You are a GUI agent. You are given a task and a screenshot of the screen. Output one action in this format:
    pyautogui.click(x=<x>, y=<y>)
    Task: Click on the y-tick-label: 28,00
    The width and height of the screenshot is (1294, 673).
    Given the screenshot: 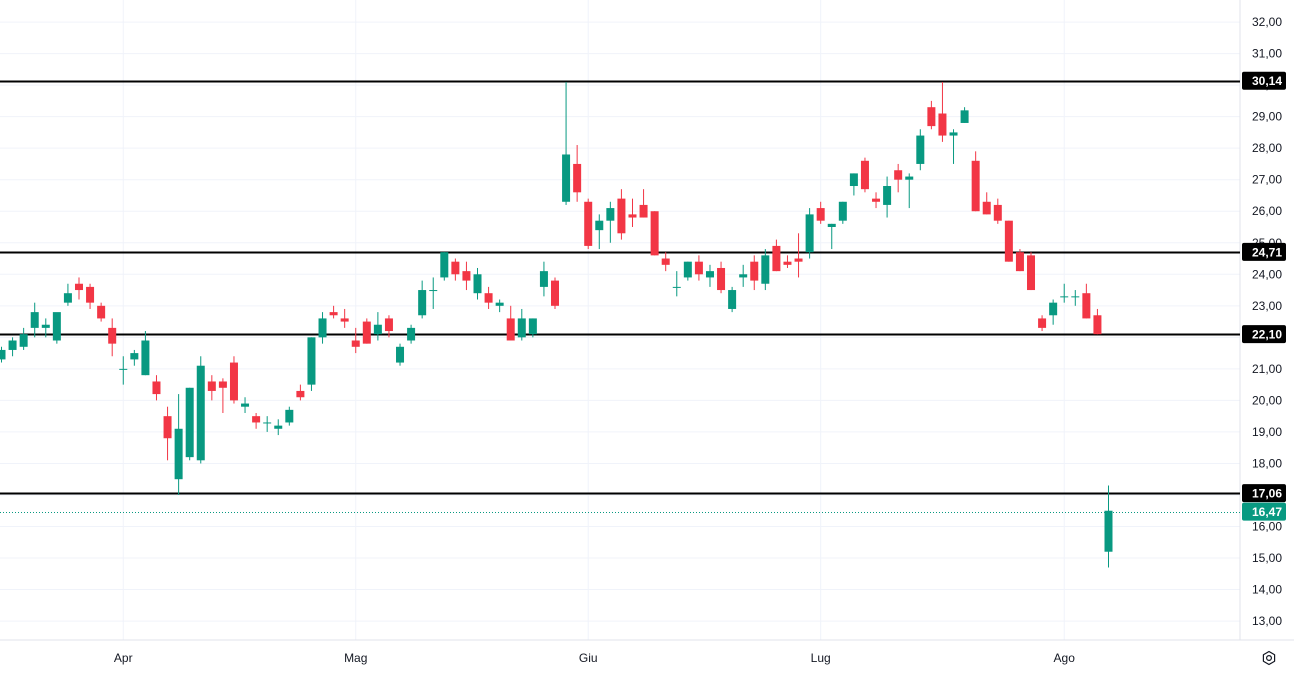 What is the action you would take?
    pyautogui.click(x=1267, y=148)
    